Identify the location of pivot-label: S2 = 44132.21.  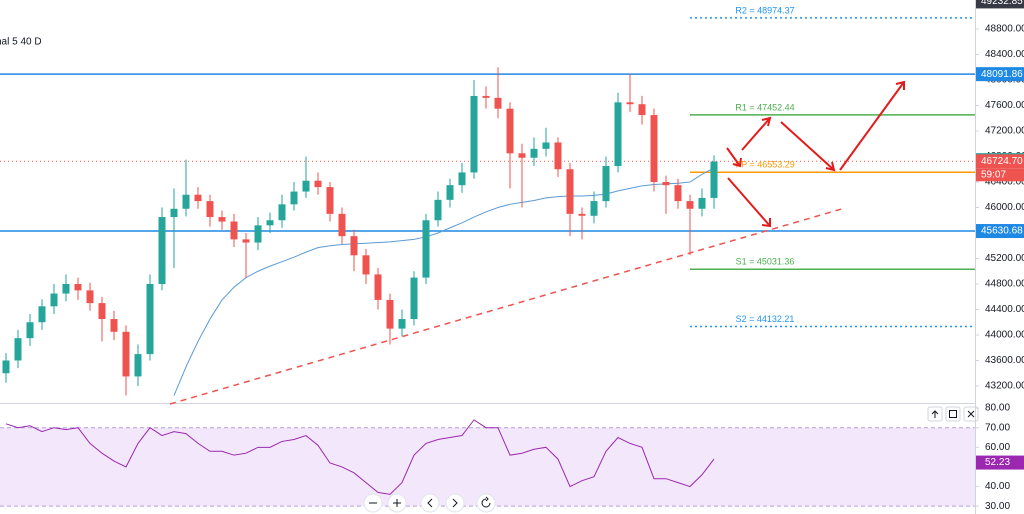
(765, 319).